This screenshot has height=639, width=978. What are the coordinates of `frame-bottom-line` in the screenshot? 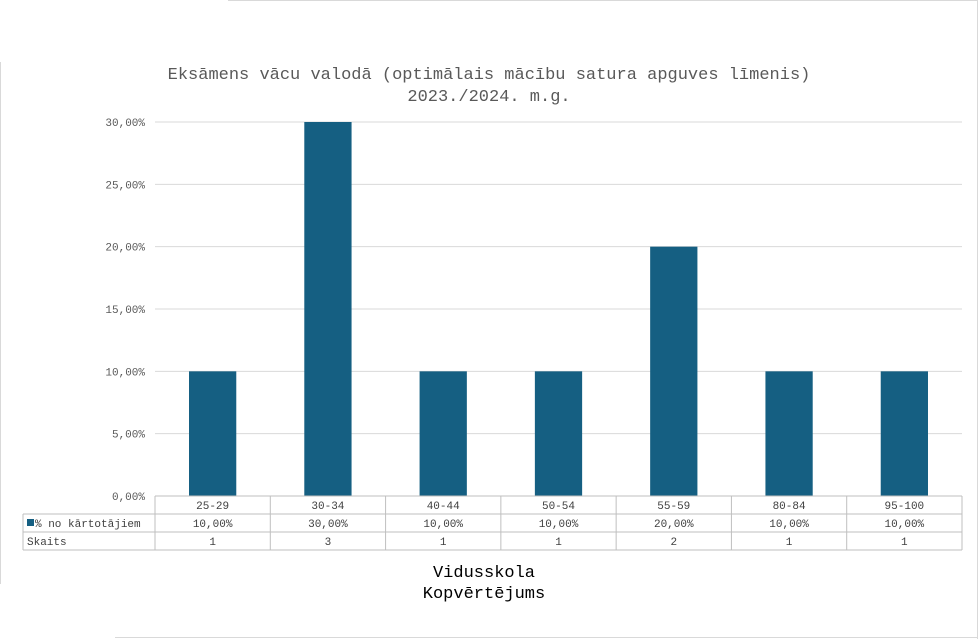 It's located at (546, 637).